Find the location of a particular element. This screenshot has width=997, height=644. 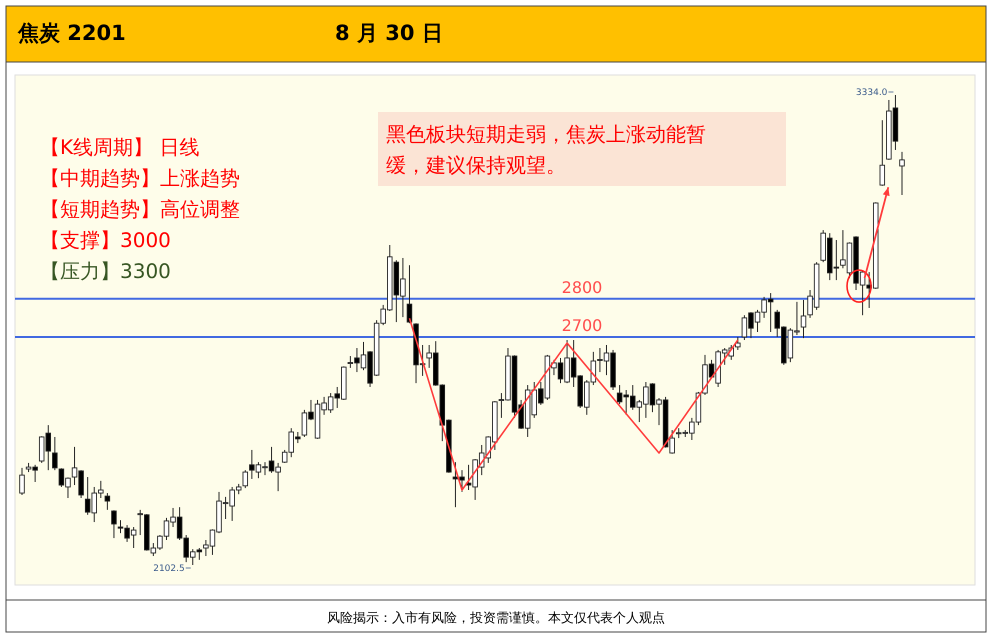

annotation: 【短期趋势】高位调整 is located at coordinates (140, 209).